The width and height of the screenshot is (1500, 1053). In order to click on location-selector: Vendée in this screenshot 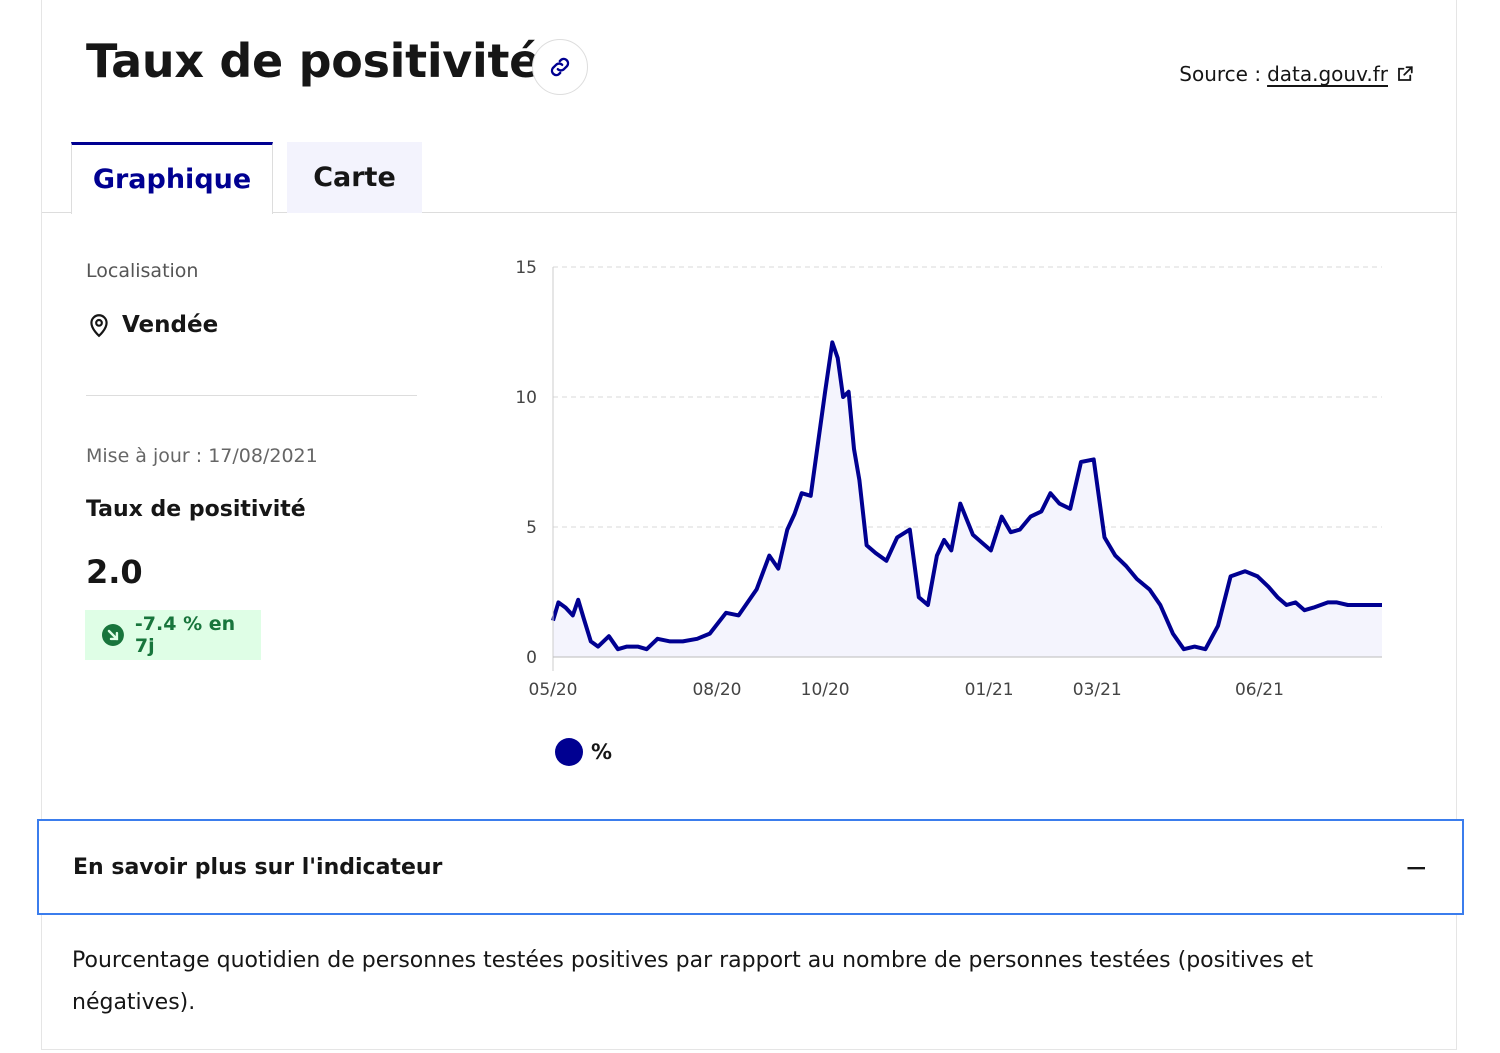, I will do `click(152, 325)`.